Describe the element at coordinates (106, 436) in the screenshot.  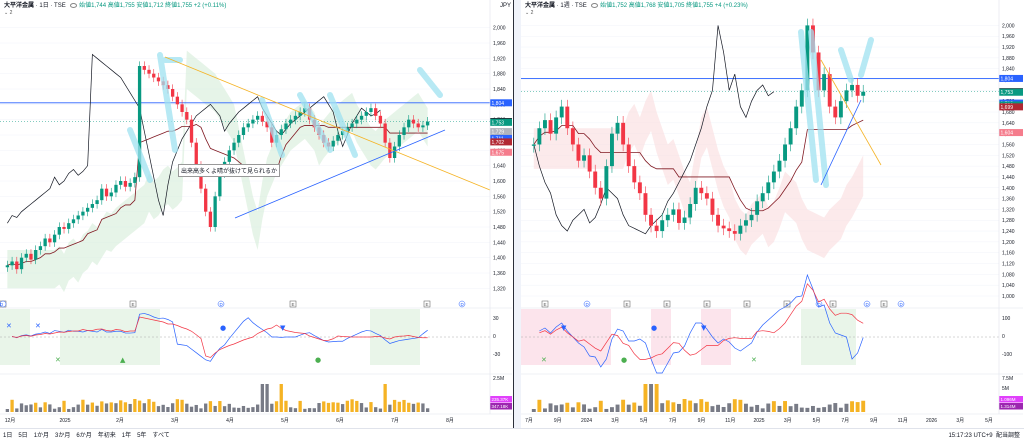
I see `timeframe-5: 年初来` at that location.